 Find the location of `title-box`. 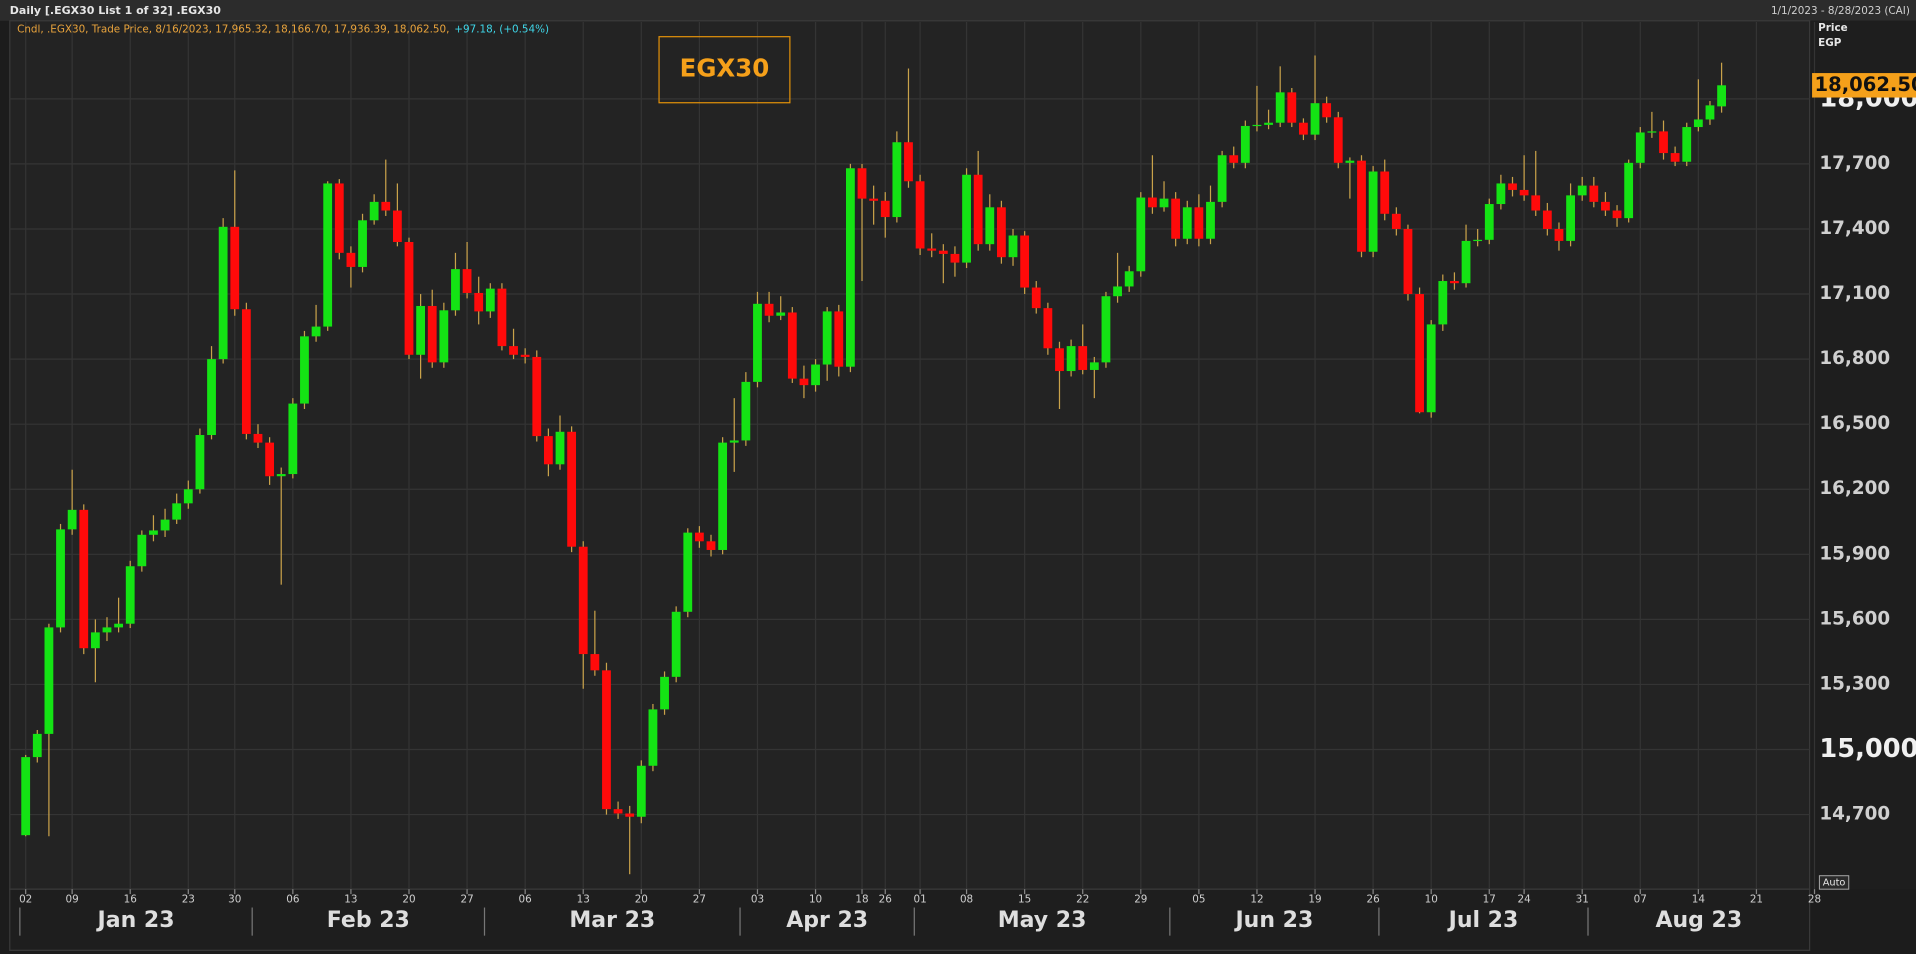

title-box is located at coordinates (724, 70).